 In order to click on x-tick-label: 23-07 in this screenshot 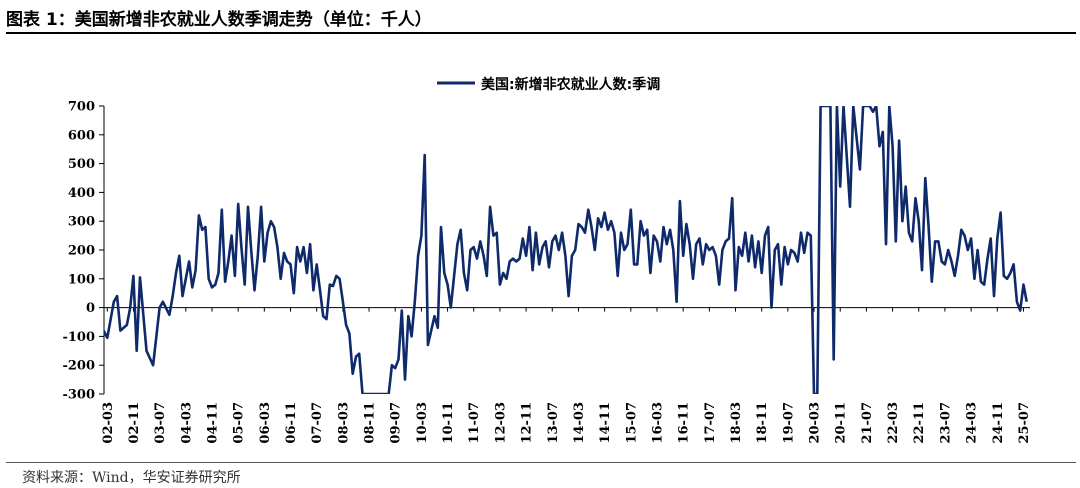, I will do `click(945, 423)`.